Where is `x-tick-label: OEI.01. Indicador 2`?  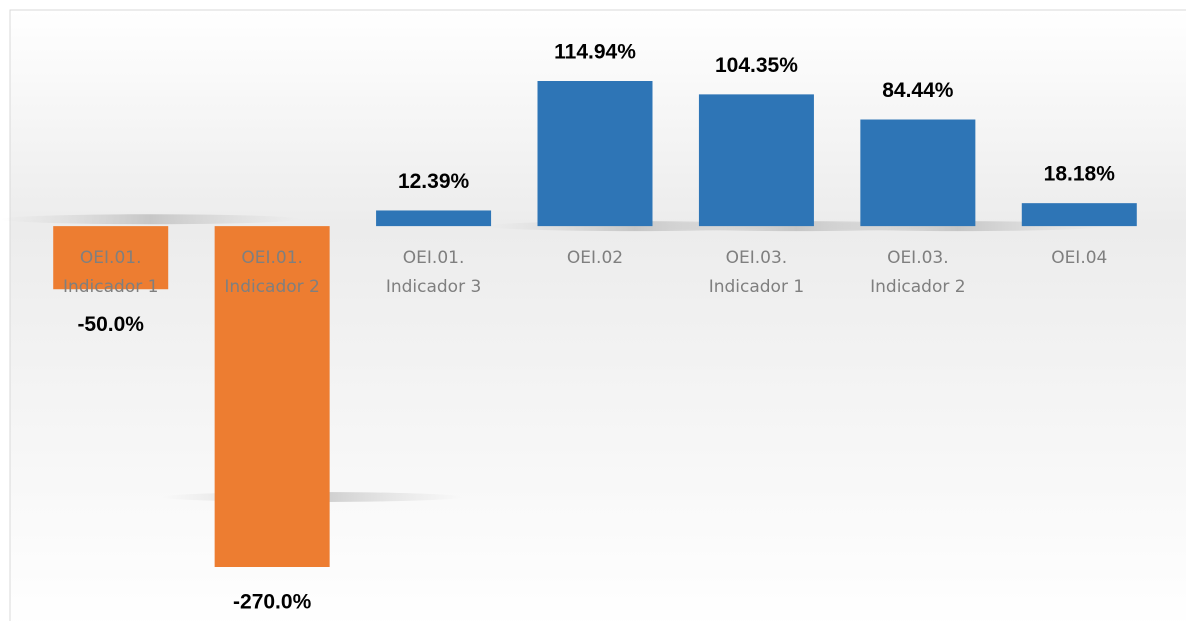
x-tick-label: OEI.01. Indicador 2 is located at coordinates (271, 272).